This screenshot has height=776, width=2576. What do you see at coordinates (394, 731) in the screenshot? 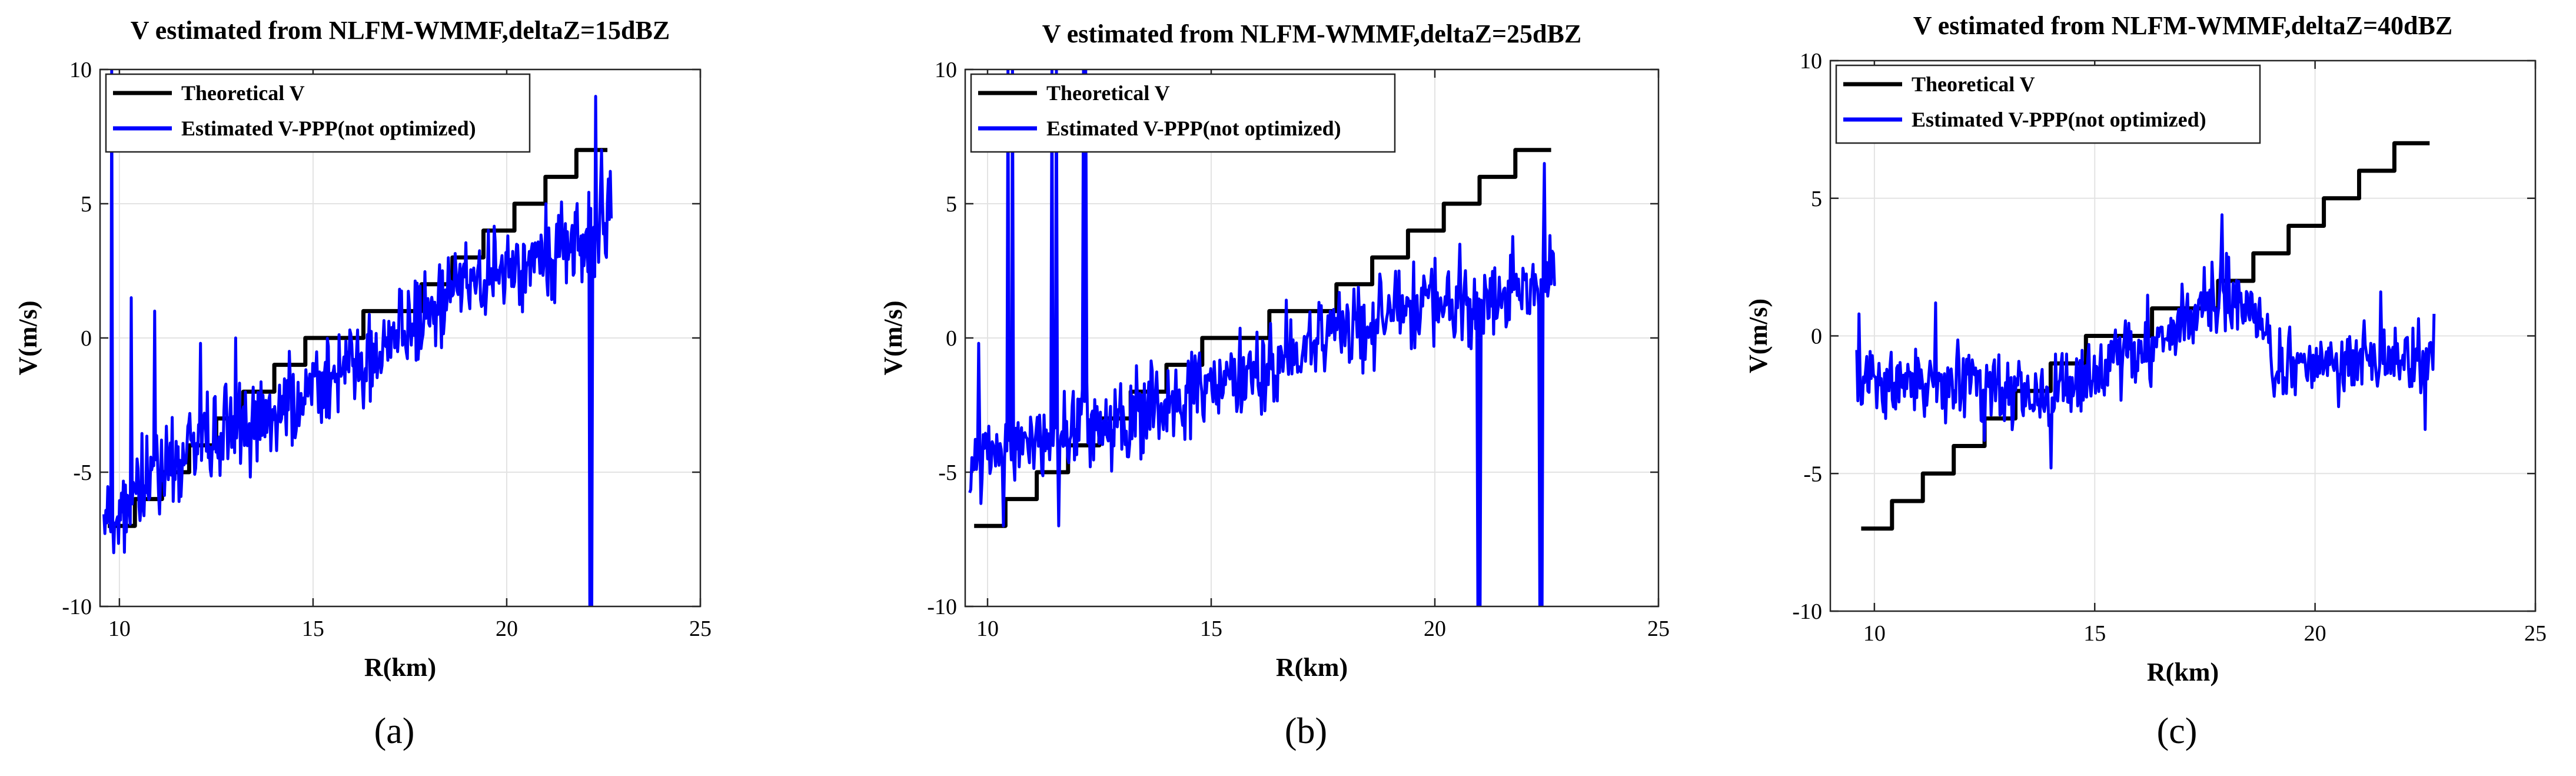
I see `panel-letter: (a)` at bounding box center [394, 731].